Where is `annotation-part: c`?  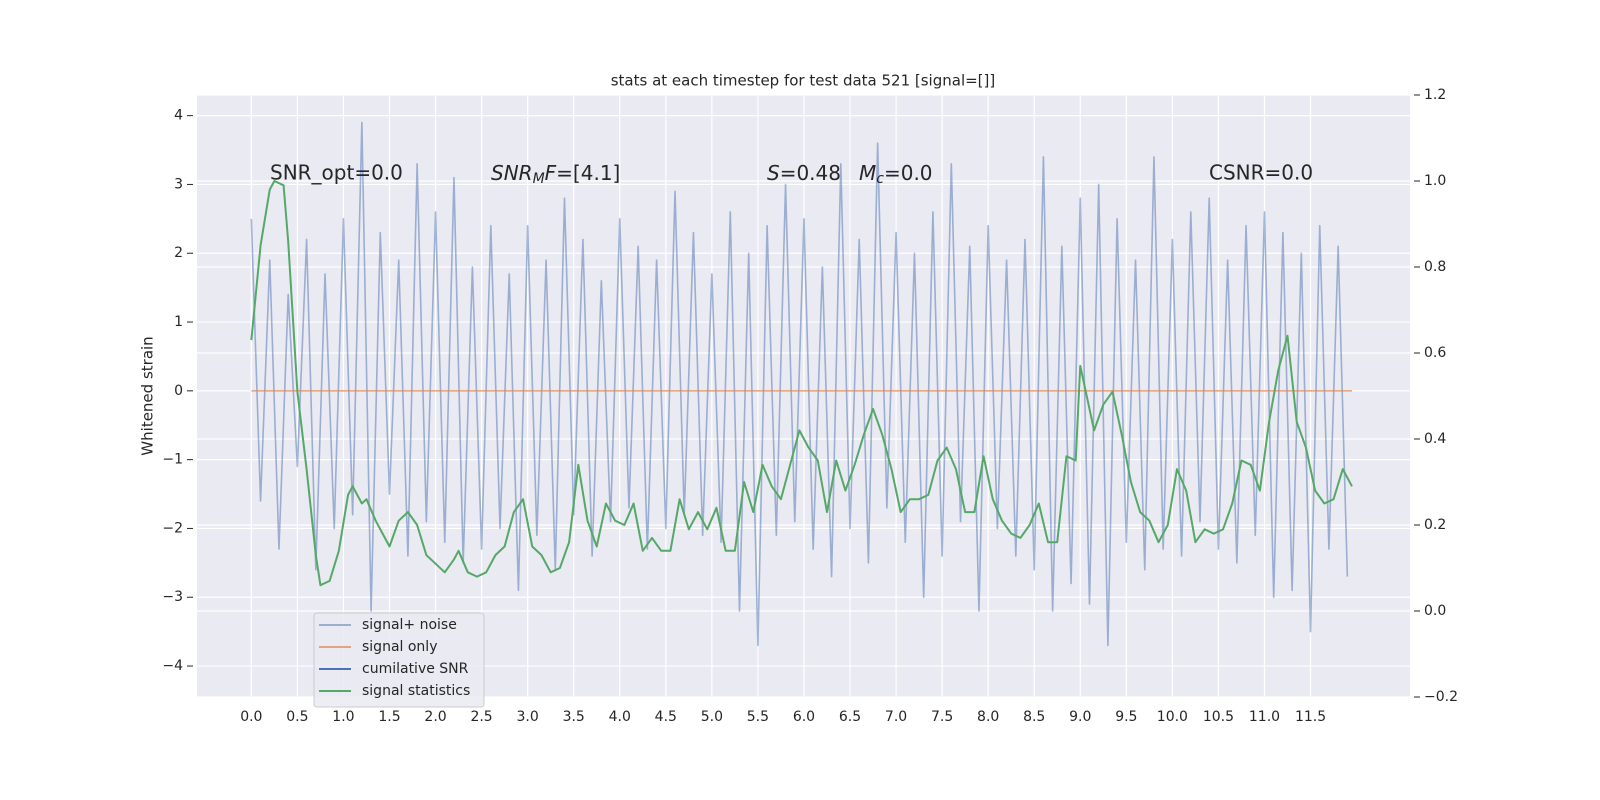 annotation-part: c is located at coordinates (880, 179).